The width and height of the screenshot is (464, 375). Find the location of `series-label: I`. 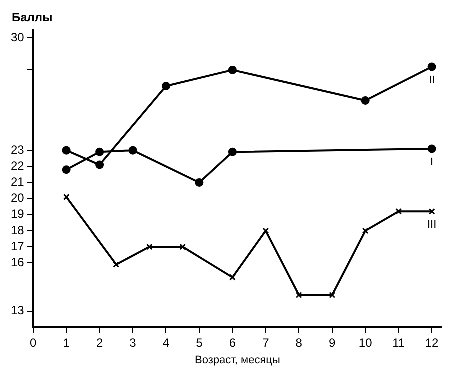

series-label: I is located at coordinates (432, 162).